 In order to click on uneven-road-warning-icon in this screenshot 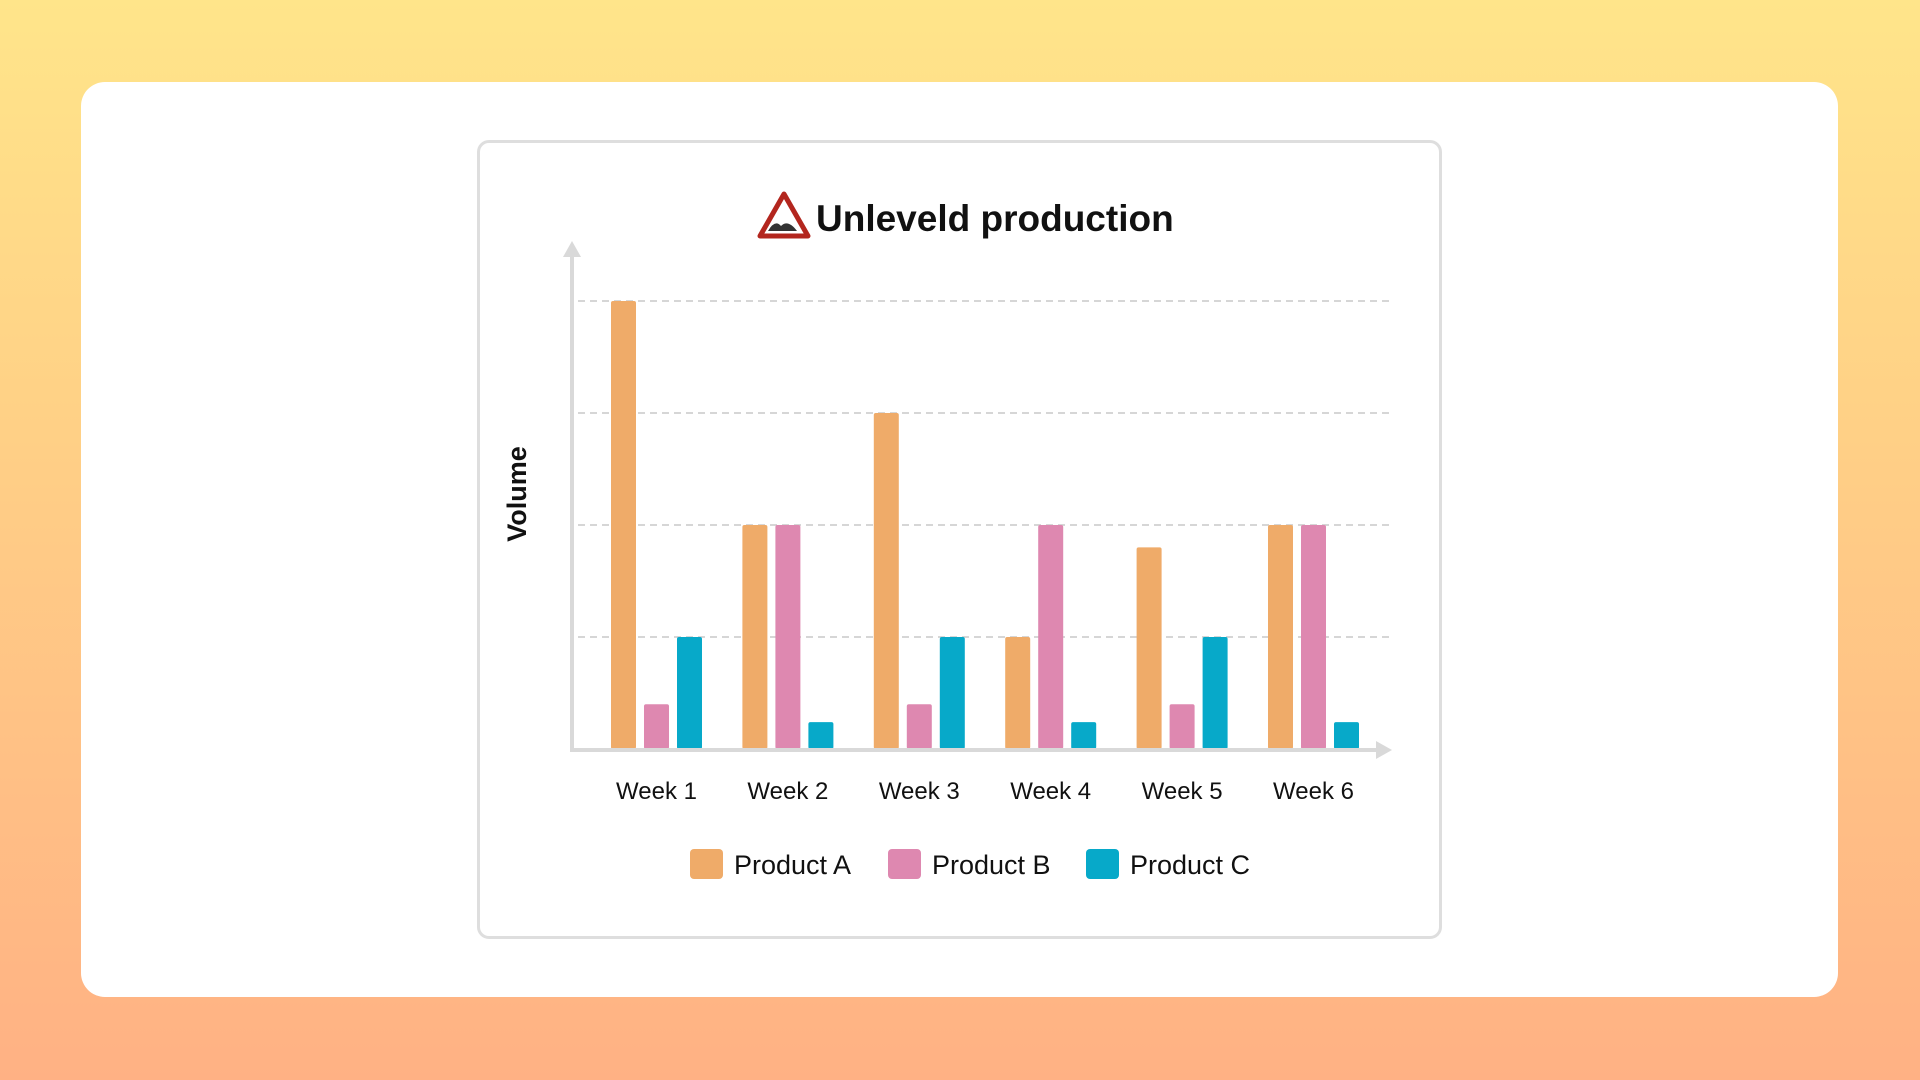, I will do `click(784, 215)`.